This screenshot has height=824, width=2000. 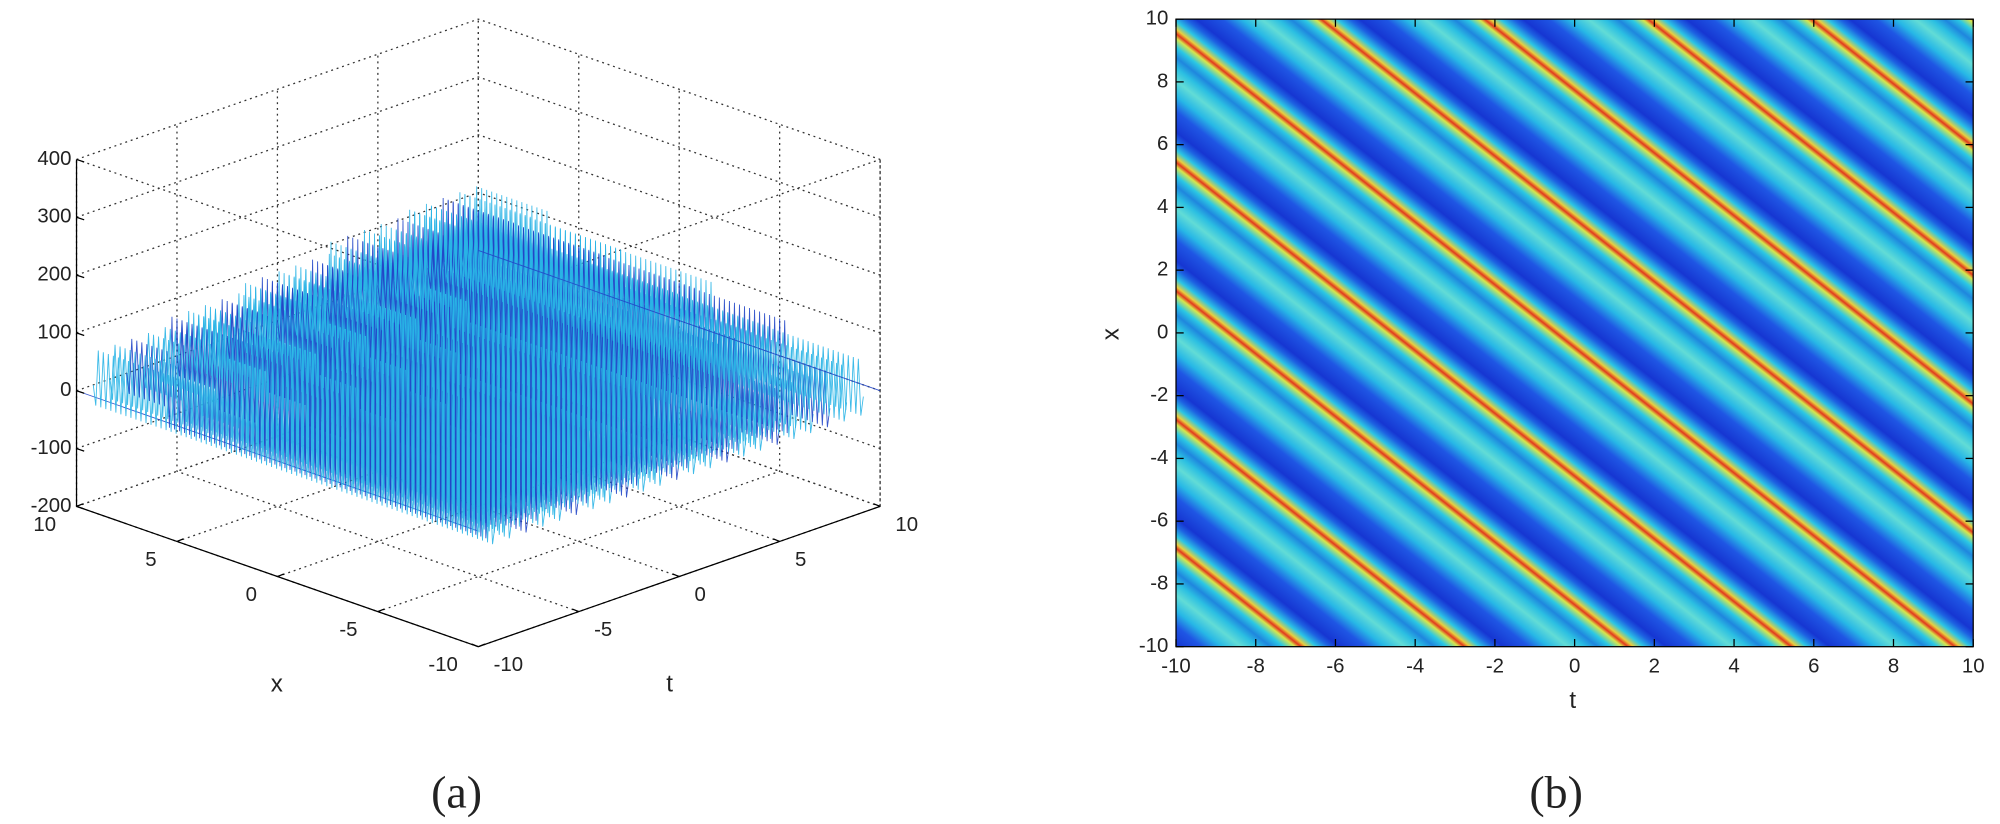 What do you see at coordinates (1159, 583) in the screenshot?
I see `y-tick-label: -8` at bounding box center [1159, 583].